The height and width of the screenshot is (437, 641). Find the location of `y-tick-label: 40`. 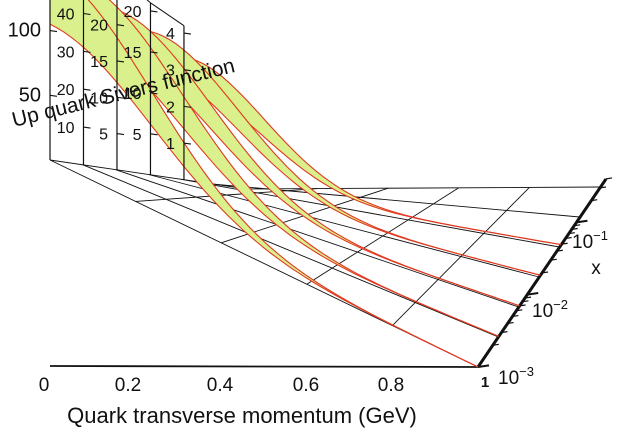

y-tick-label: 40 is located at coordinates (66, 15).